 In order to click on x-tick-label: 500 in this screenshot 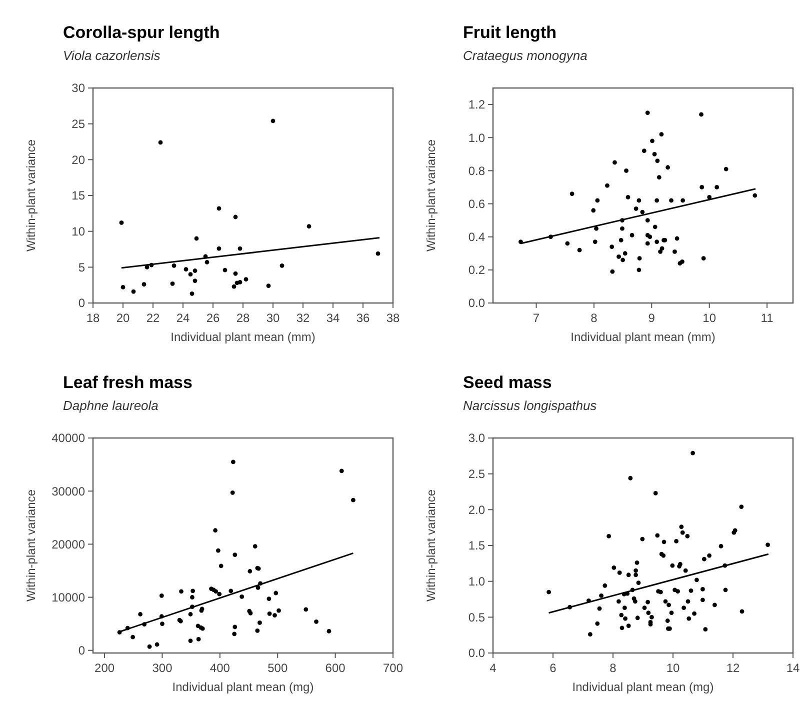, I will do `click(278, 668)`.